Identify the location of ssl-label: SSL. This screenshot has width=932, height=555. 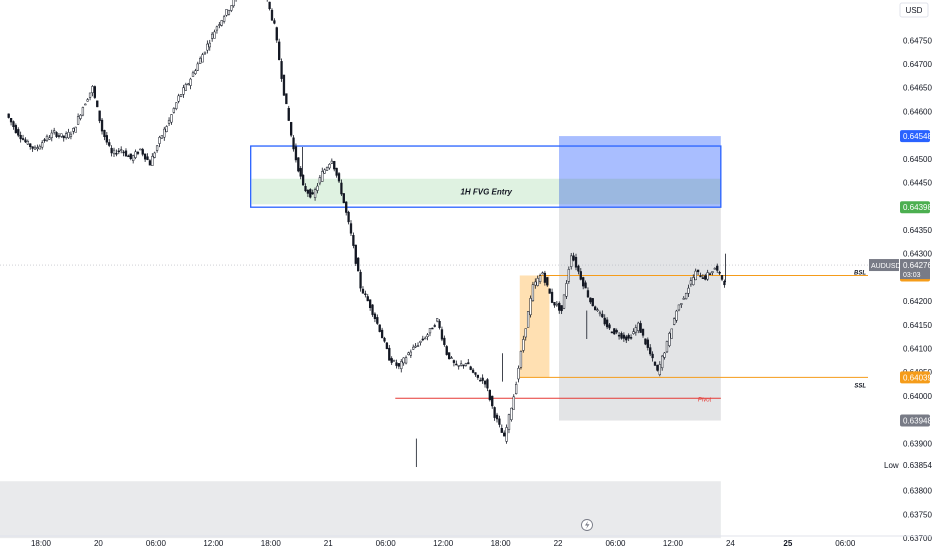
(860, 386).